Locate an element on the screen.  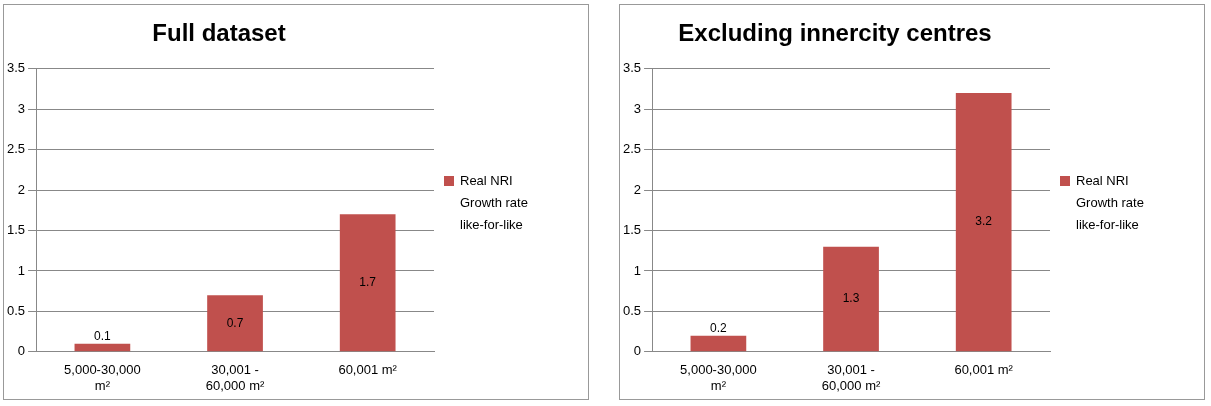
data-label: 1.7 is located at coordinates (368, 282).